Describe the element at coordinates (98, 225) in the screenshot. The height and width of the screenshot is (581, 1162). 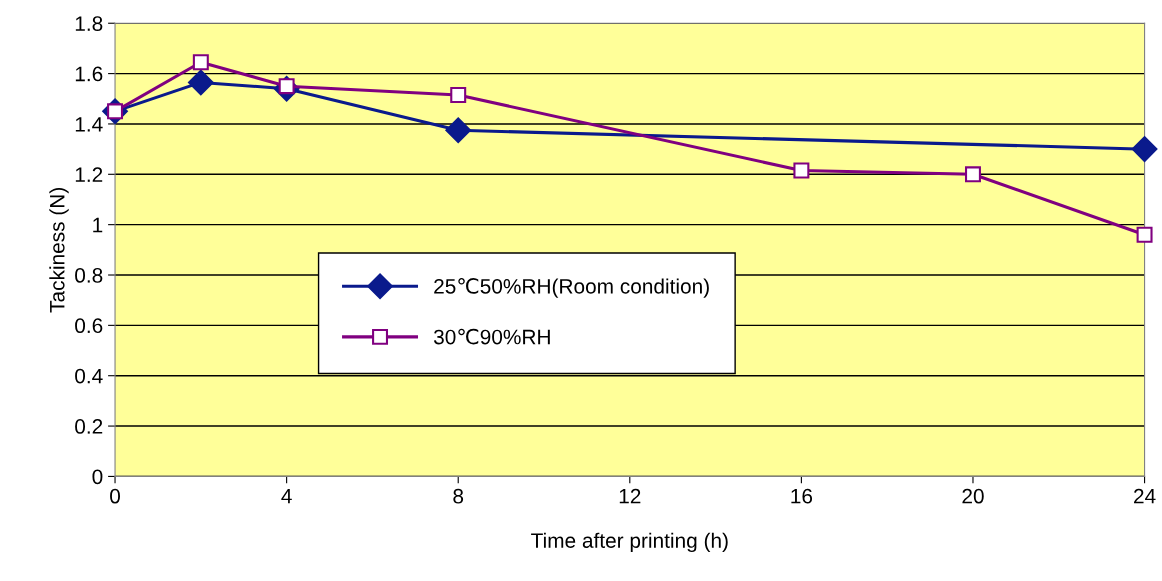
I see `y-tick-label: 1` at that location.